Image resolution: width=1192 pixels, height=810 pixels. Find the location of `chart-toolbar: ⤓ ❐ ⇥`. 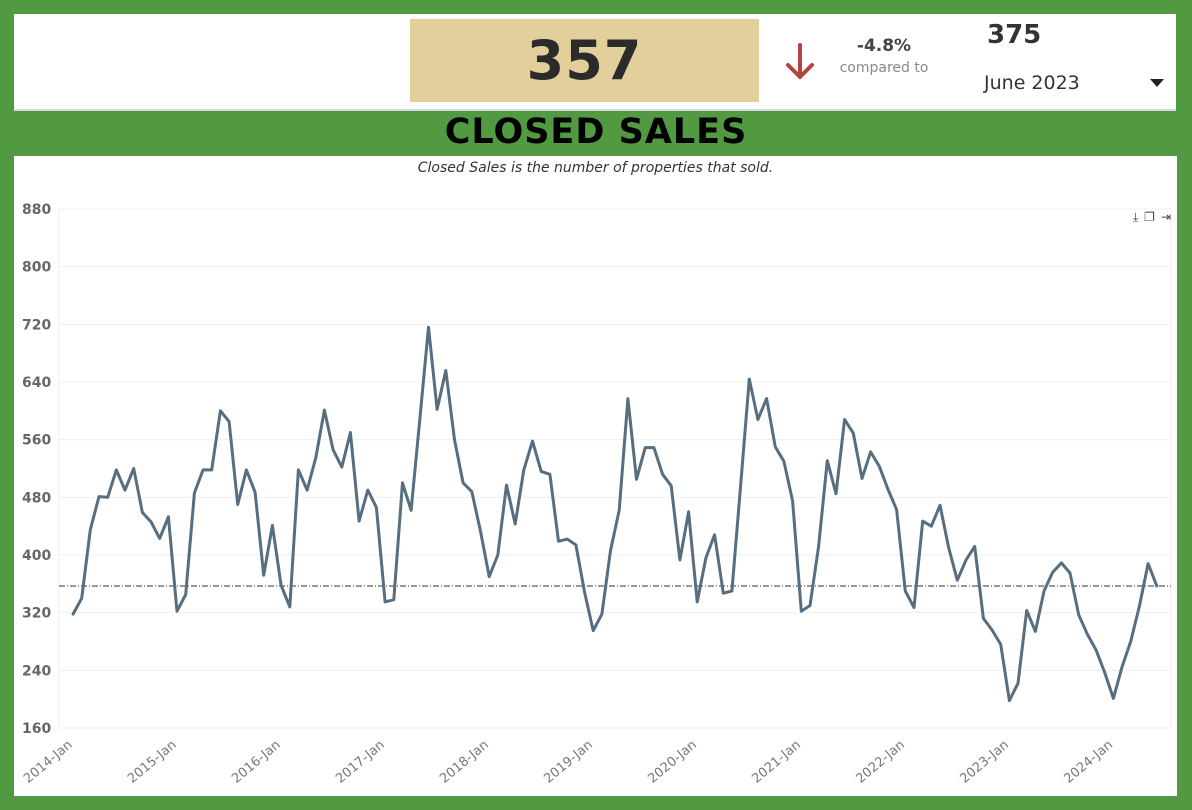

chart-toolbar: ⤓ ❐ ⇥ is located at coordinates (1152, 217).